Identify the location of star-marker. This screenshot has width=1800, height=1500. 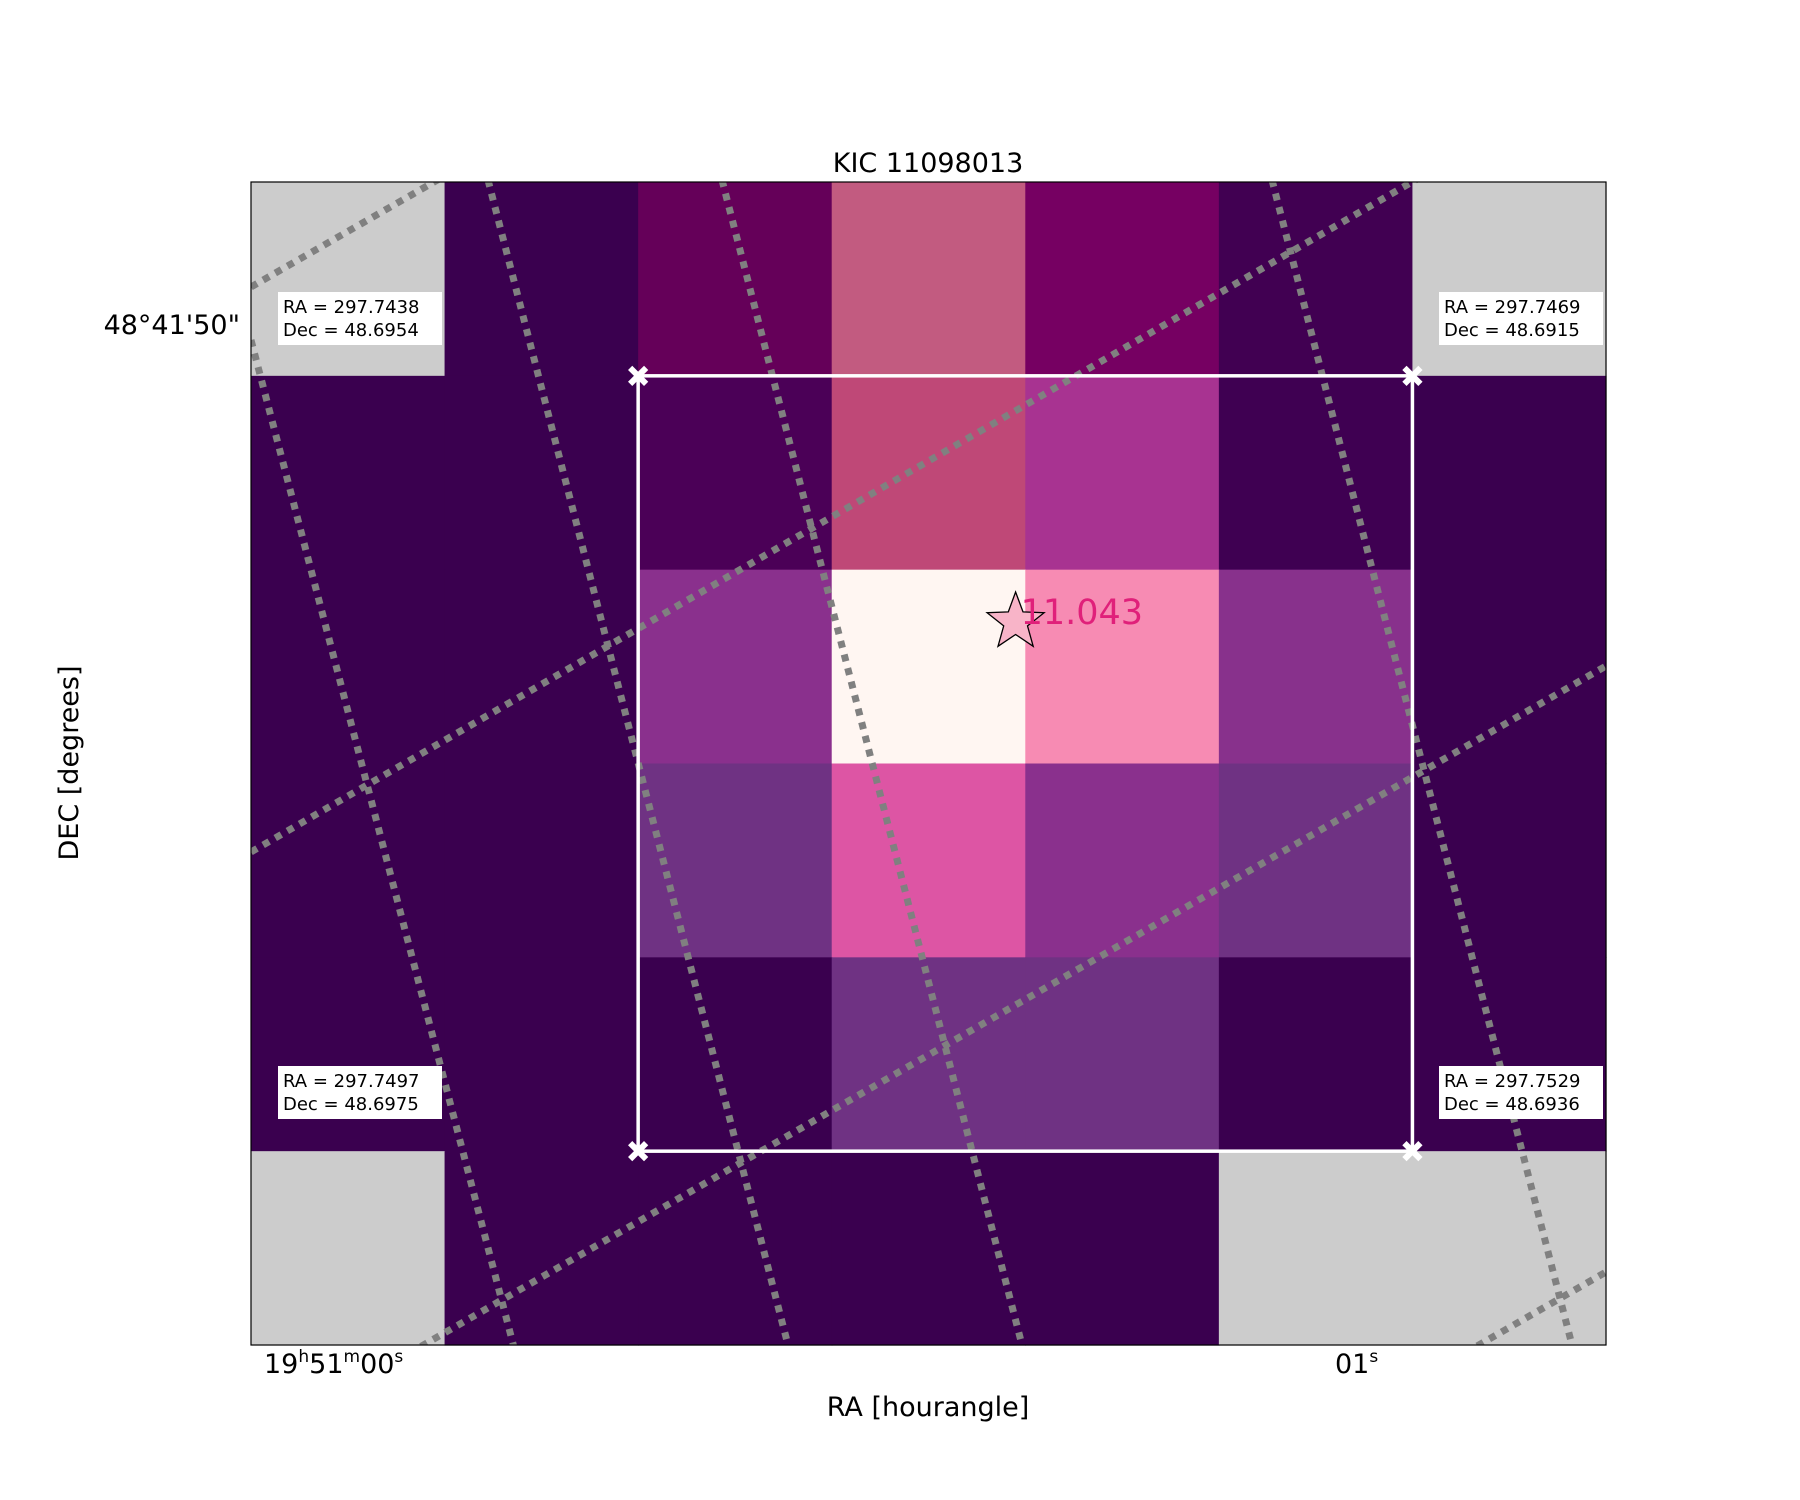
(1015, 619).